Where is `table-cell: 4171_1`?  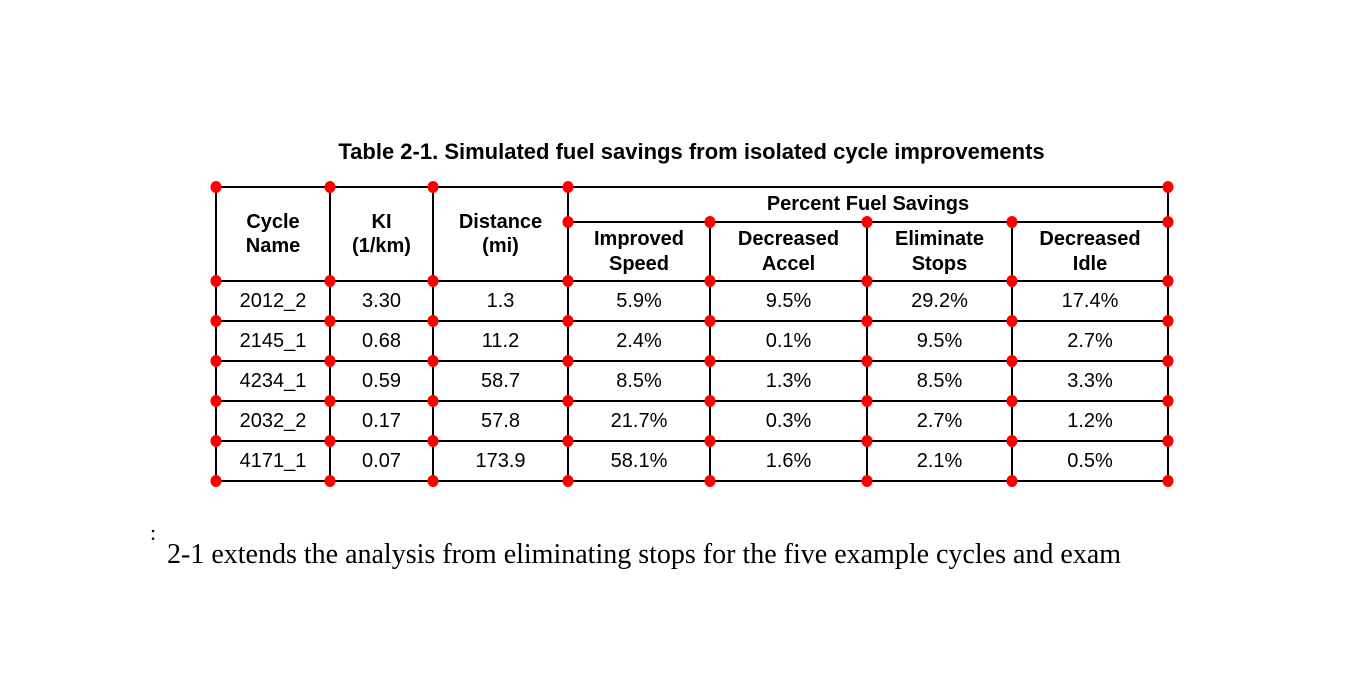 table-cell: 4171_1 is located at coordinates (273, 461).